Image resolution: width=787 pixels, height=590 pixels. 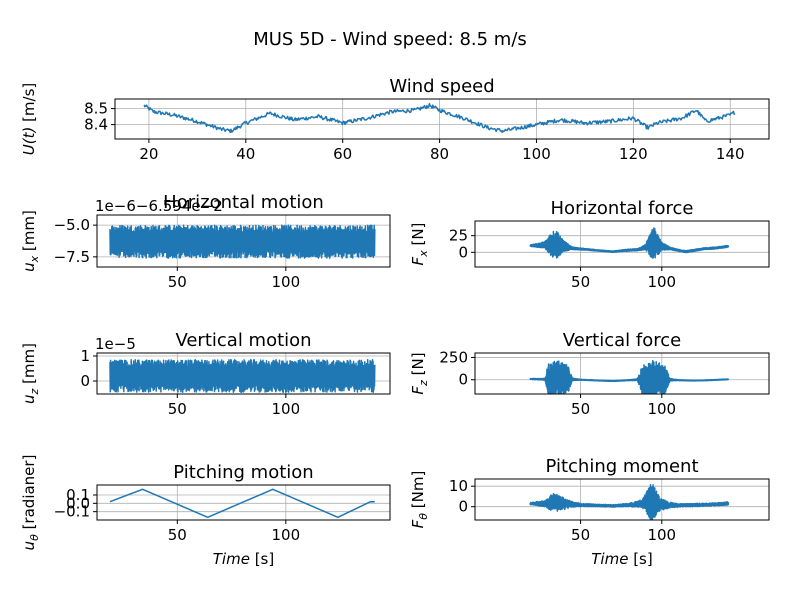 I want to click on panel-title: Vertical motion, so click(x=243, y=340).